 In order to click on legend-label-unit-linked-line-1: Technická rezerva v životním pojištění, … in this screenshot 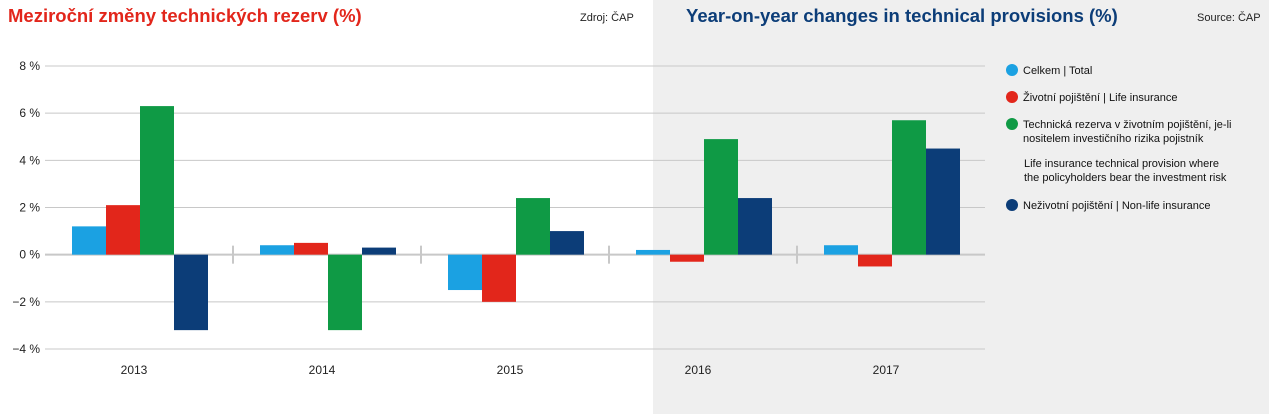, I will do `click(1127, 125)`.